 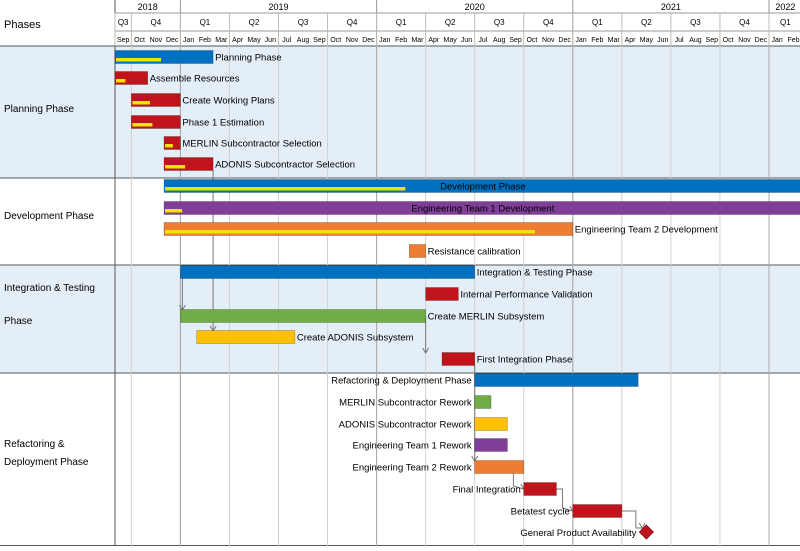 What do you see at coordinates (228, 101) in the screenshot?
I see `task-label: Create Working Plans` at bounding box center [228, 101].